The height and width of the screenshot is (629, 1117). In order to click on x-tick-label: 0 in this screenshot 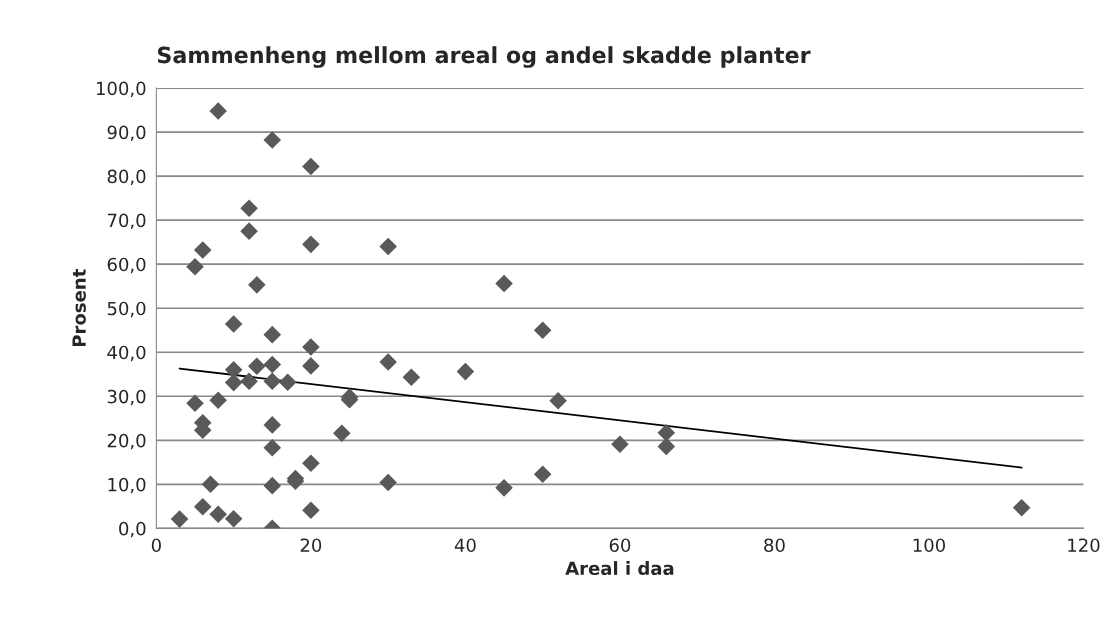, I will do `click(156, 545)`.